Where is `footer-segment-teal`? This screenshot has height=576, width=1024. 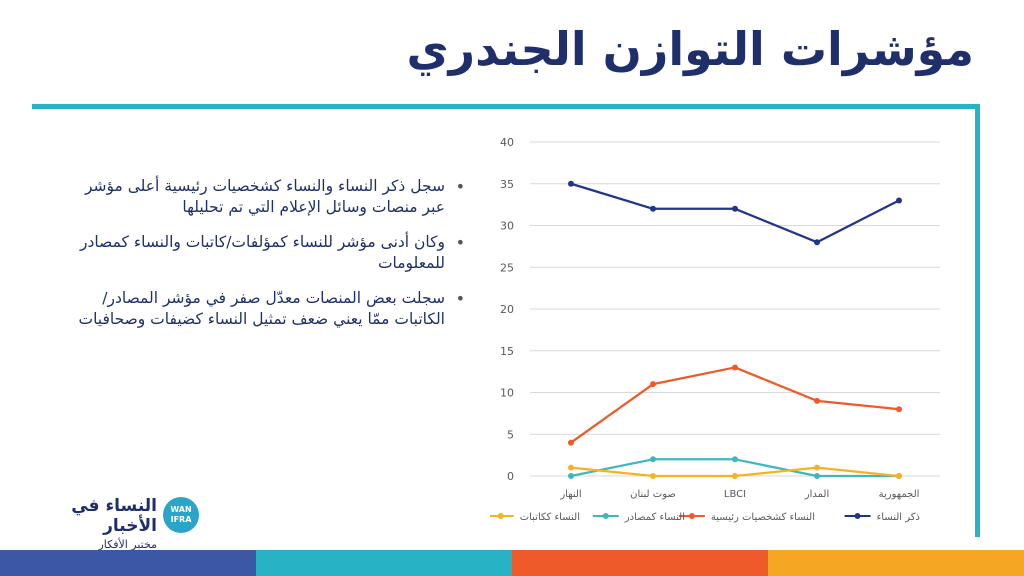
footer-segment-teal is located at coordinates (384, 563).